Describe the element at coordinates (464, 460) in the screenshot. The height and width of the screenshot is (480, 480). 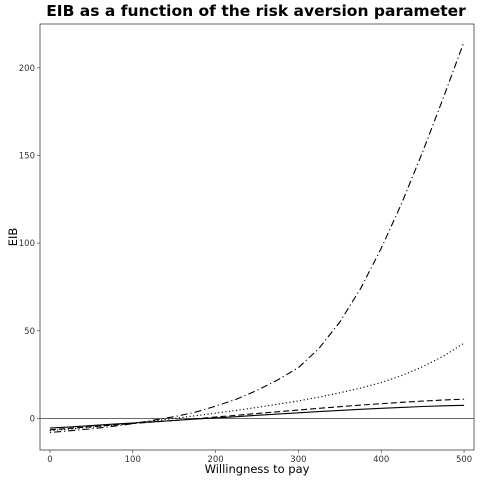
I see `x-tick-label: 500` at that location.